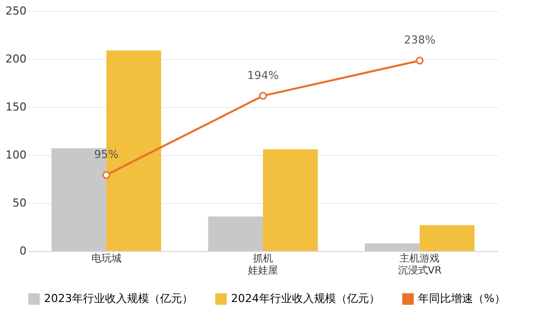 The image size is (550, 330). What do you see at coordinates (16, 155) in the screenshot?
I see `y-tick-label: 100` at bounding box center [16, 155].